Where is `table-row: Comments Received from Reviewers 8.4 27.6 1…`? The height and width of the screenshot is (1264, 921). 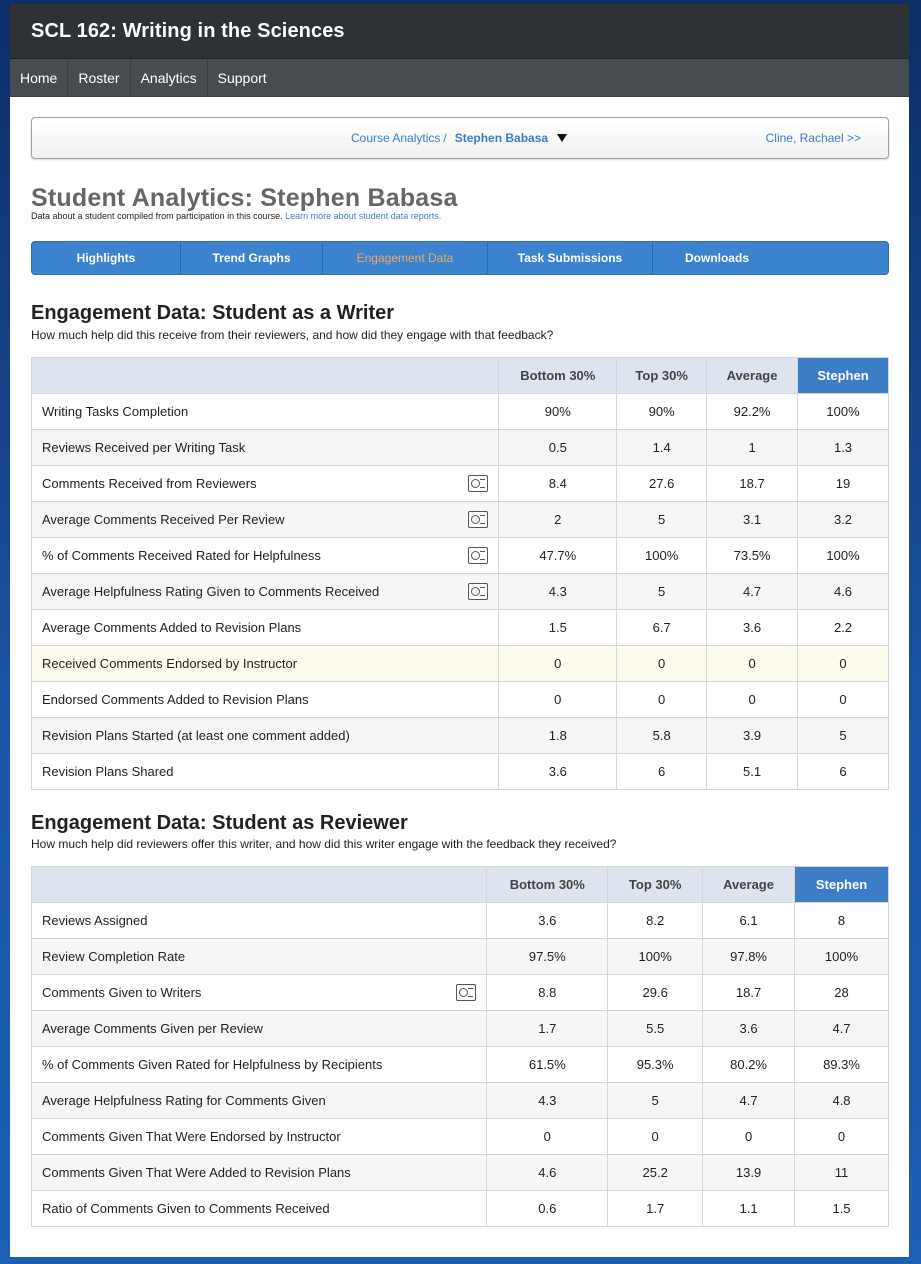
table-row: Comments Received from Reviewers 8.4 27.6 1… is located at coordinates (459, 483).